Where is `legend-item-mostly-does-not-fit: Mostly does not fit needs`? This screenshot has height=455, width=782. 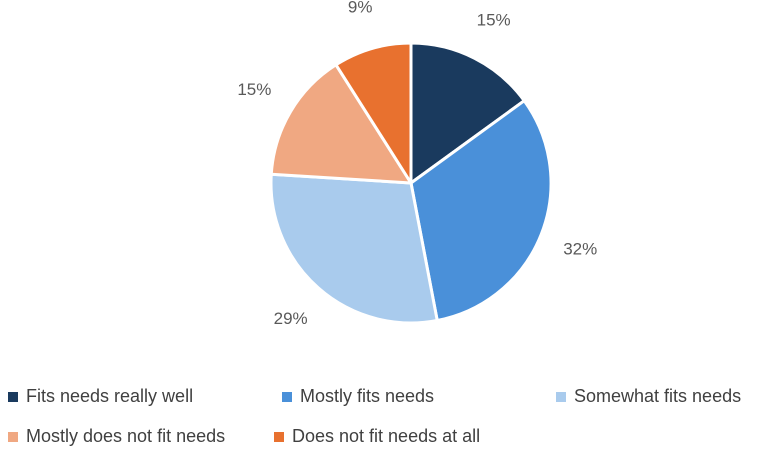
legend-item-mostly-does-not-fit: Mostly does not fit needs is located at coordinates (116, 436).